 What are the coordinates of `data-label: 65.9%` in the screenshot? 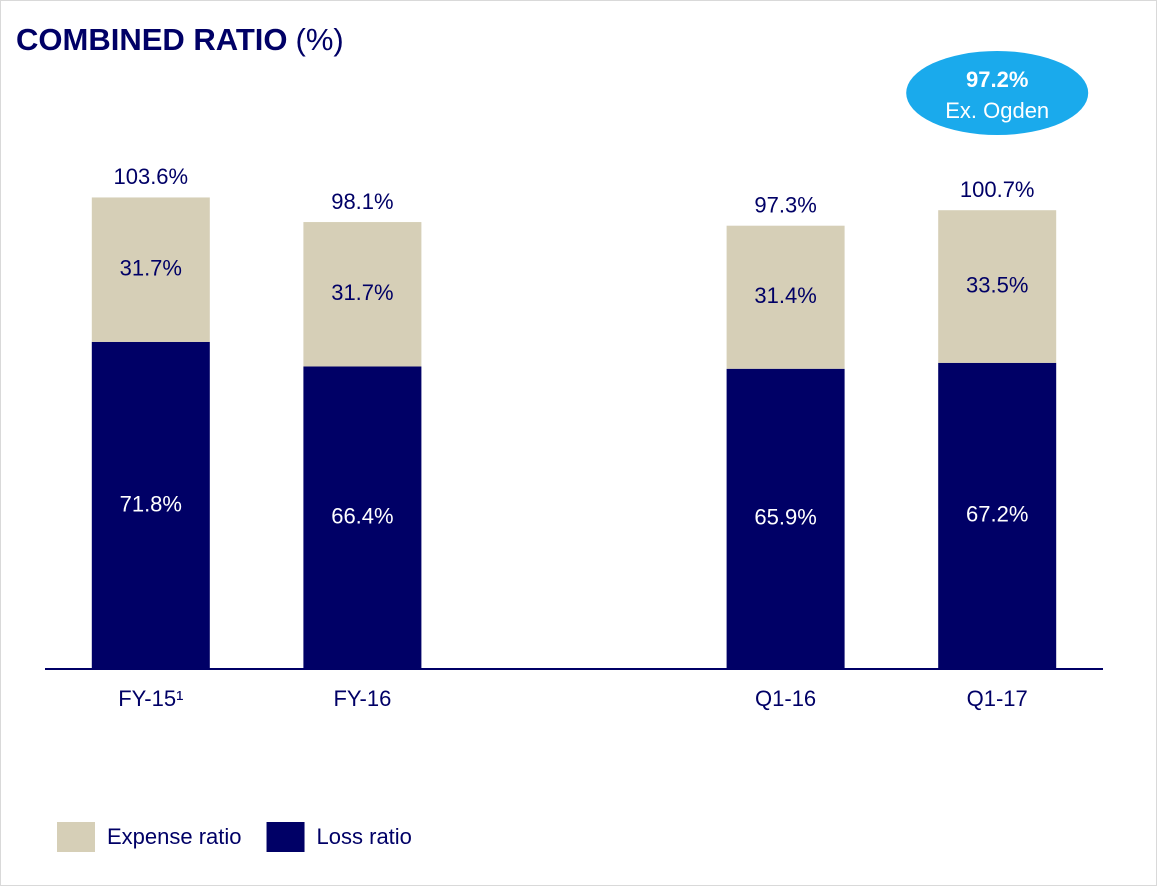 It's located at (785, 517).